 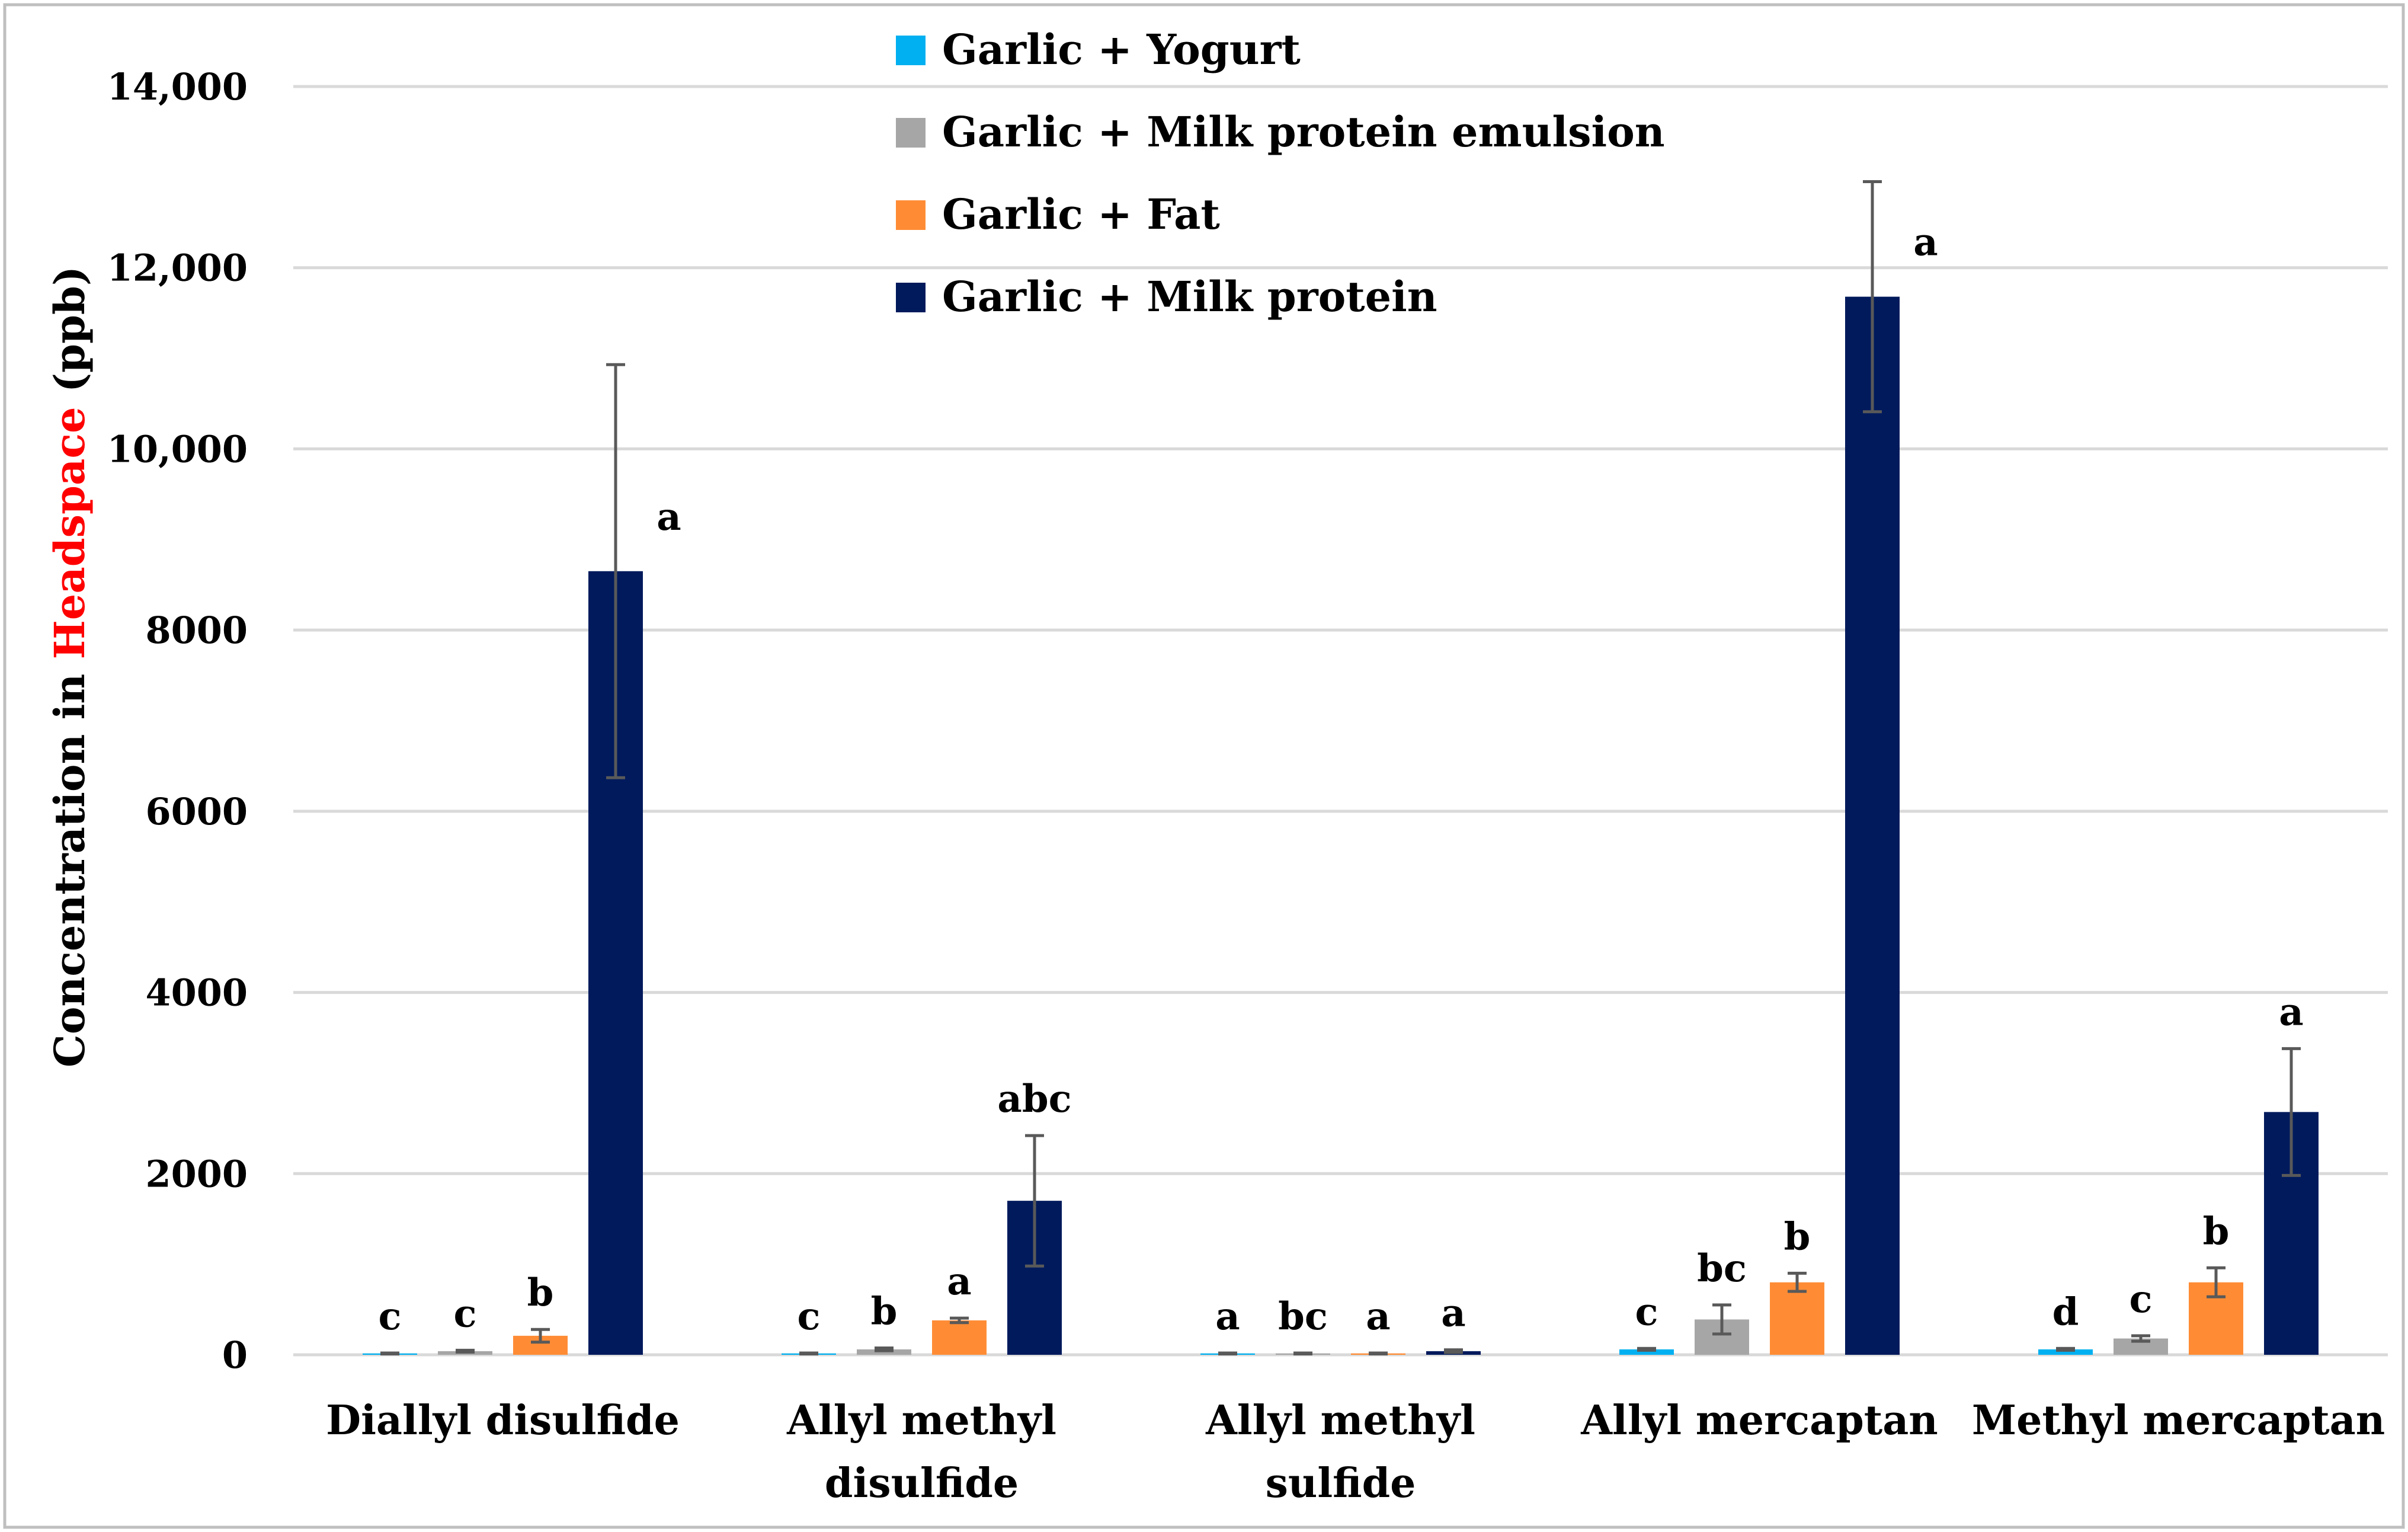 I want to click on y-axis-title: Concentration in Headspace (ppb), so click(x=69, y=666).